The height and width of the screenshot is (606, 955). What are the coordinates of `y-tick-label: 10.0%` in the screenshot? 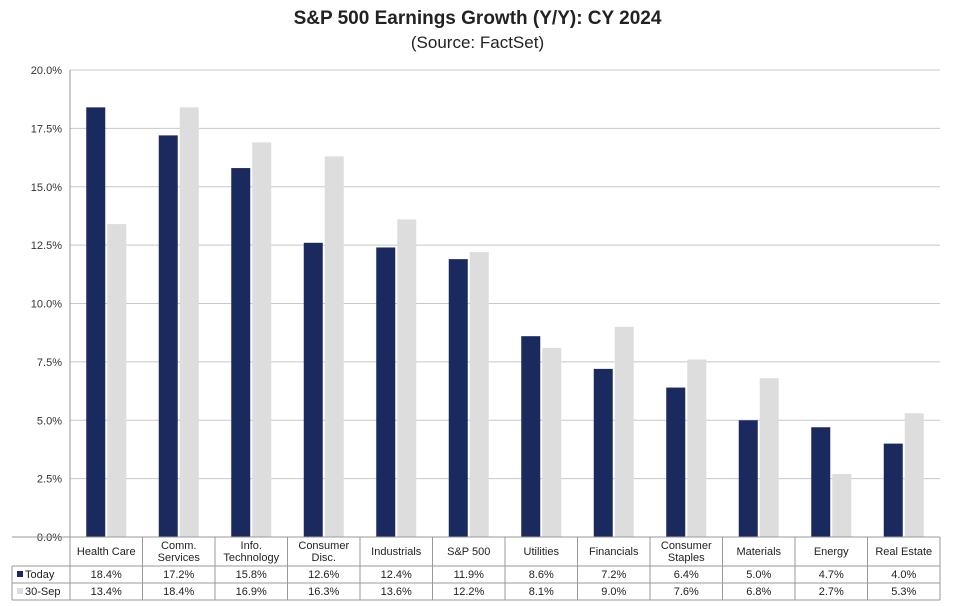 It's located at (46, 305).